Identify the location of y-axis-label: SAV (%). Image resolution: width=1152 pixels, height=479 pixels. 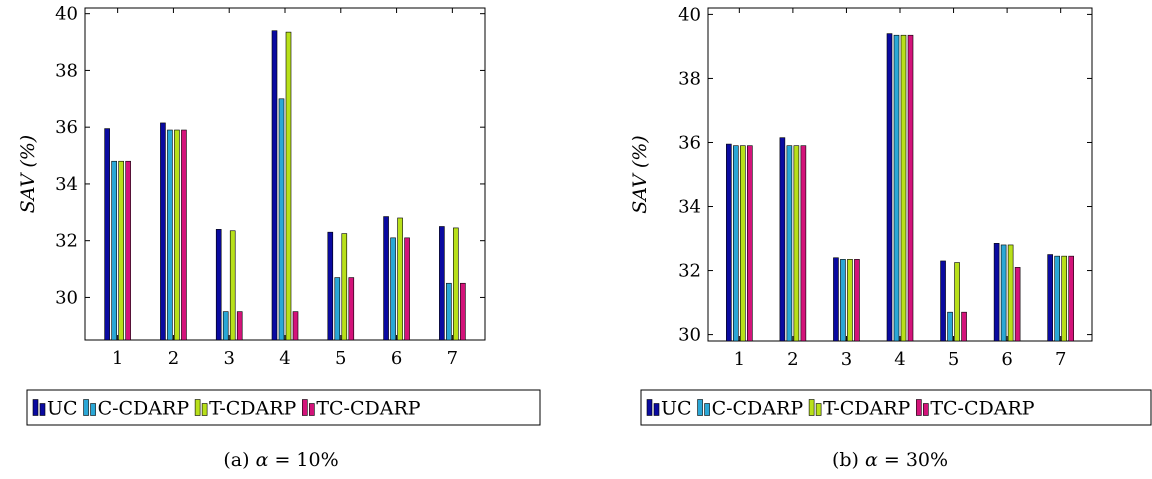
(640, 174).